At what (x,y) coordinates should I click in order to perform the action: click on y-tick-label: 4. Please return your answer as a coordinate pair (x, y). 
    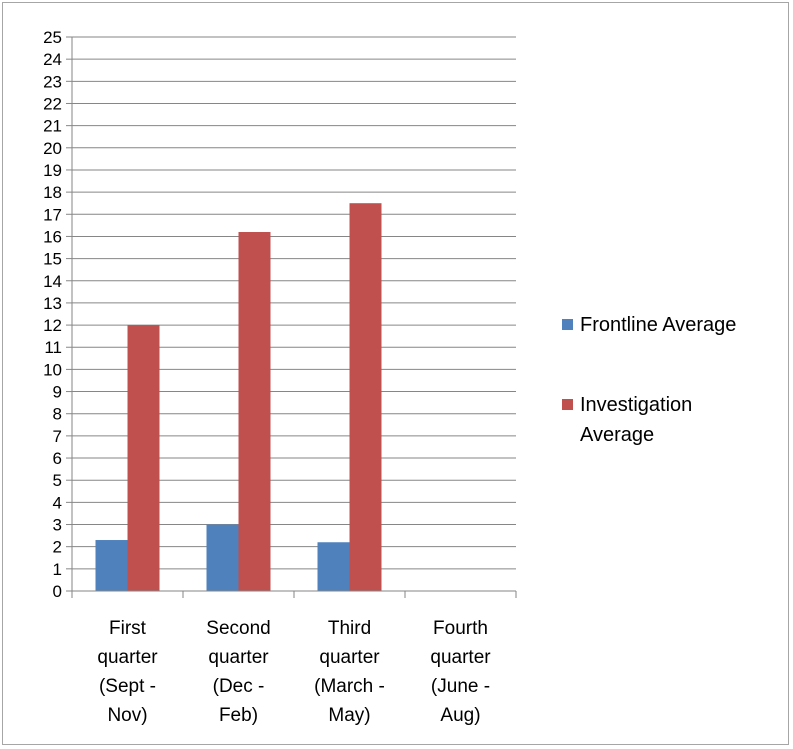
    Looking at the image, I should click on (57, 502).